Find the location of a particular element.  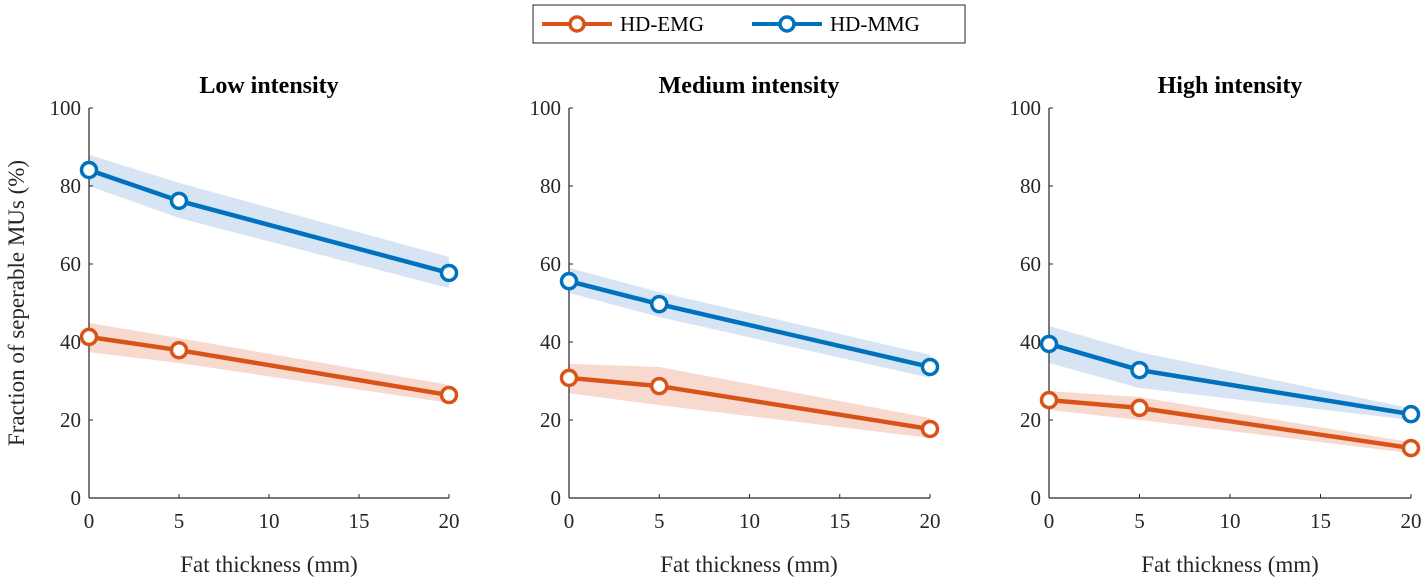

series-line-hd-emg is located at coordinates (269, 366).